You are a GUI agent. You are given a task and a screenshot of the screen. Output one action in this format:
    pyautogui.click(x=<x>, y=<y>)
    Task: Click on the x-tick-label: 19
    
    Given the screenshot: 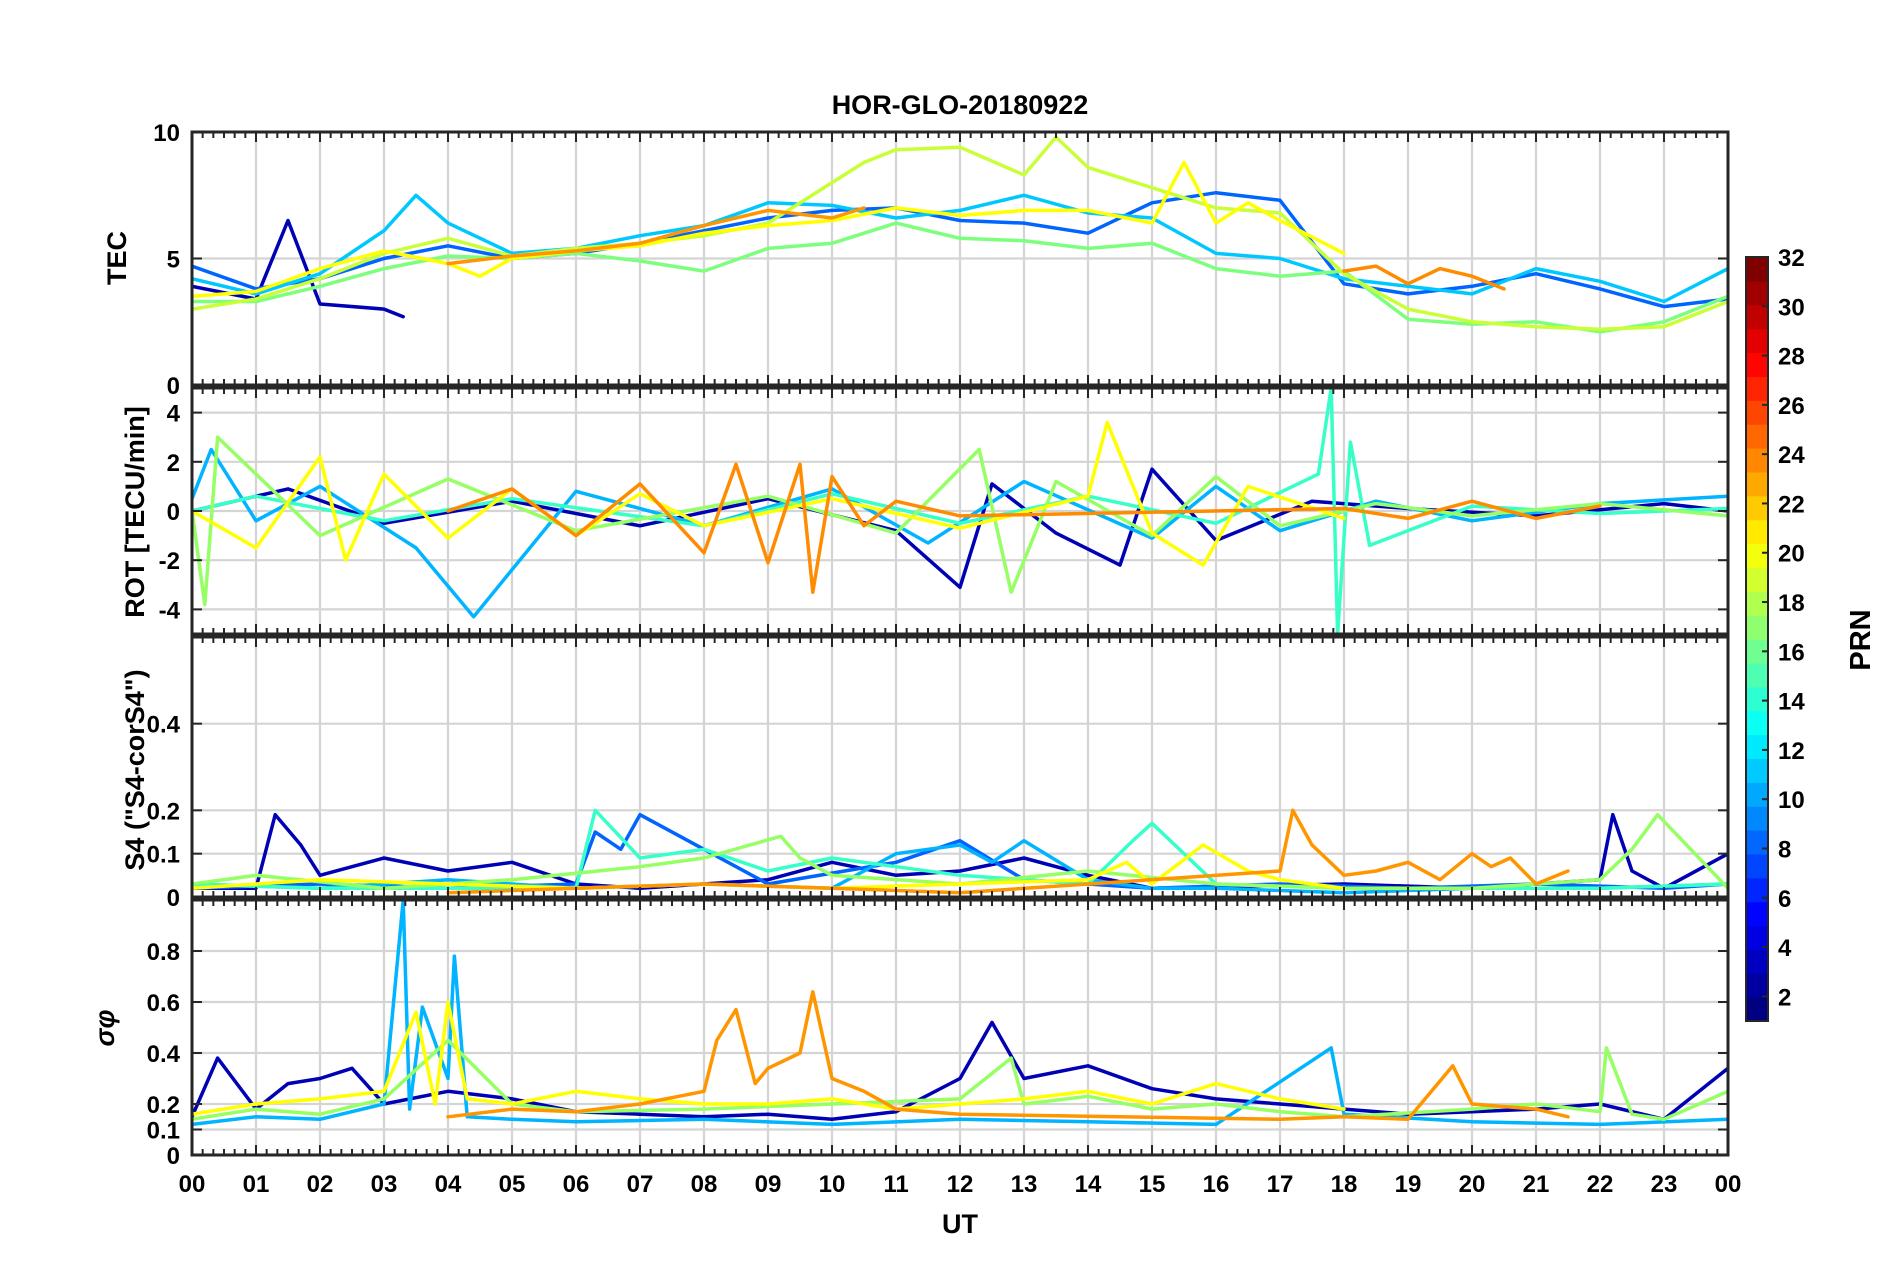 What is the action you would take?
    pyautogui.click(x=1408, y=1184)
    